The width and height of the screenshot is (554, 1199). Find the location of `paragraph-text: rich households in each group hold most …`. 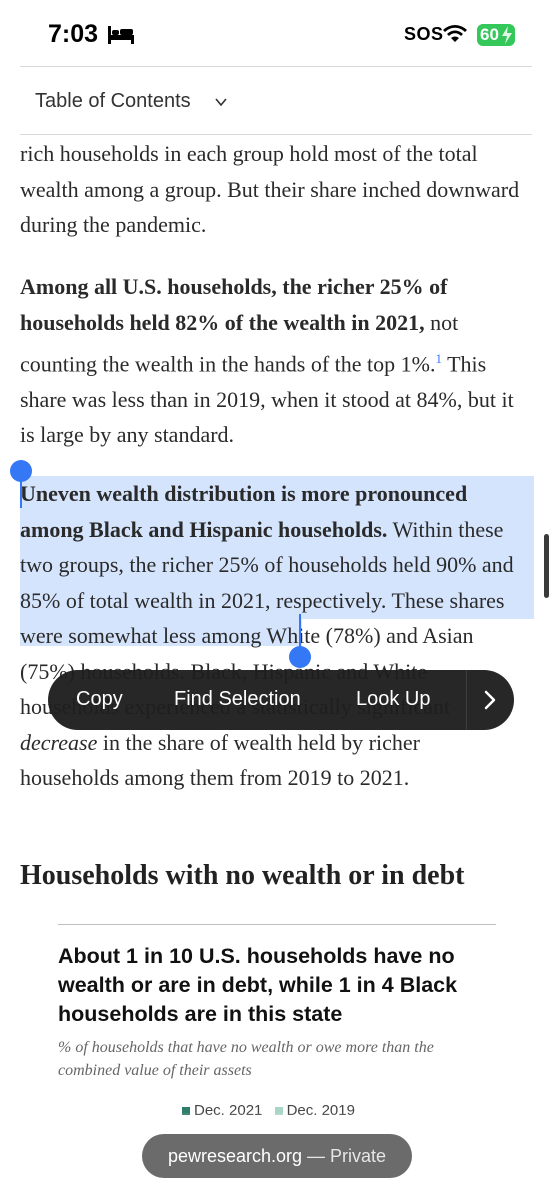

paragraph-text: rich households in each group hold most … is located at coordinates (270, 189).